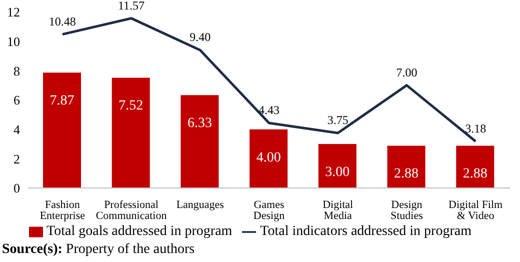 This screenshot has width=520, height=262. What do you see at coordinates (139, 231) in the screenshot?
I see `legend-label: Total goals addressed in program` at bounding box center [139, 231].